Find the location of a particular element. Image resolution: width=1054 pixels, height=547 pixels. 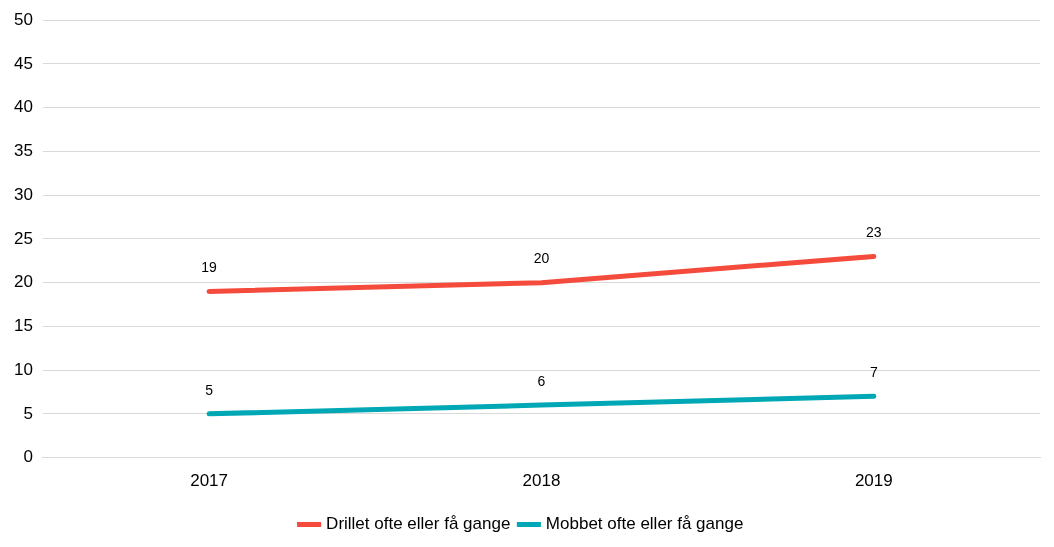

y-tick-label: 10 is located at coordinates (23, 369).